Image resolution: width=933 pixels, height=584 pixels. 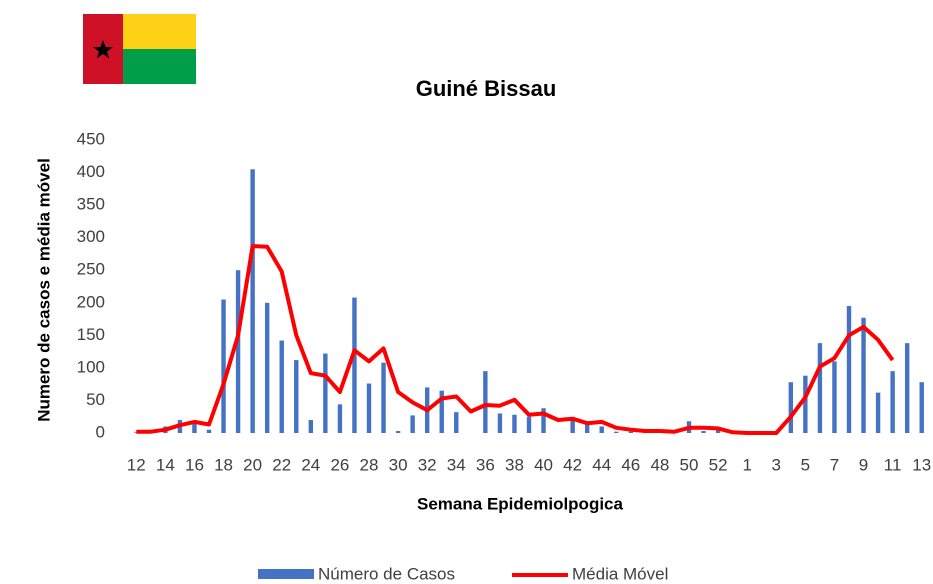 I want to click on x-tick-label: 7, so click(x=834, y=464).